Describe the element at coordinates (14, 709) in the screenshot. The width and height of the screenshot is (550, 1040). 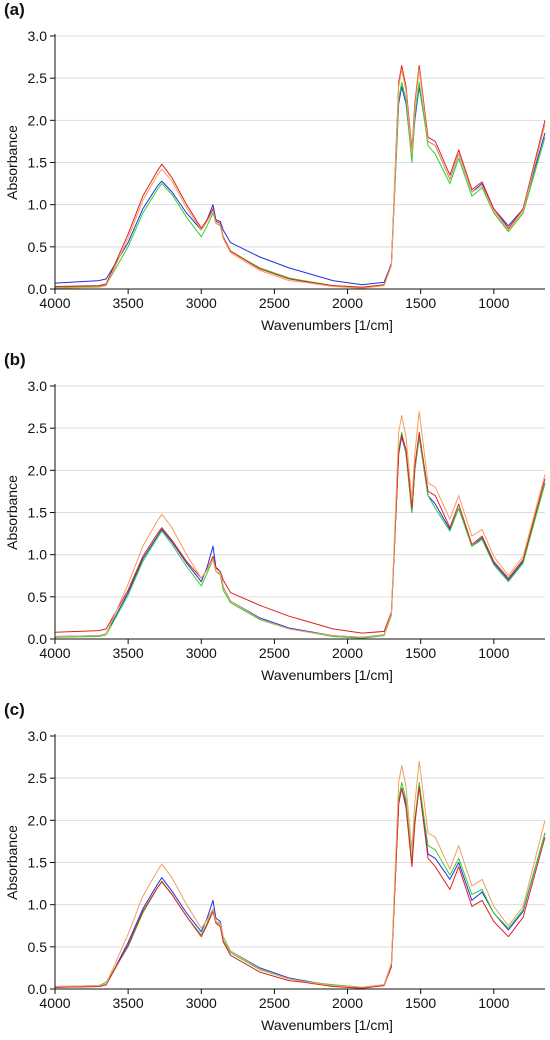
I see `panel-label: (c)` at that location.